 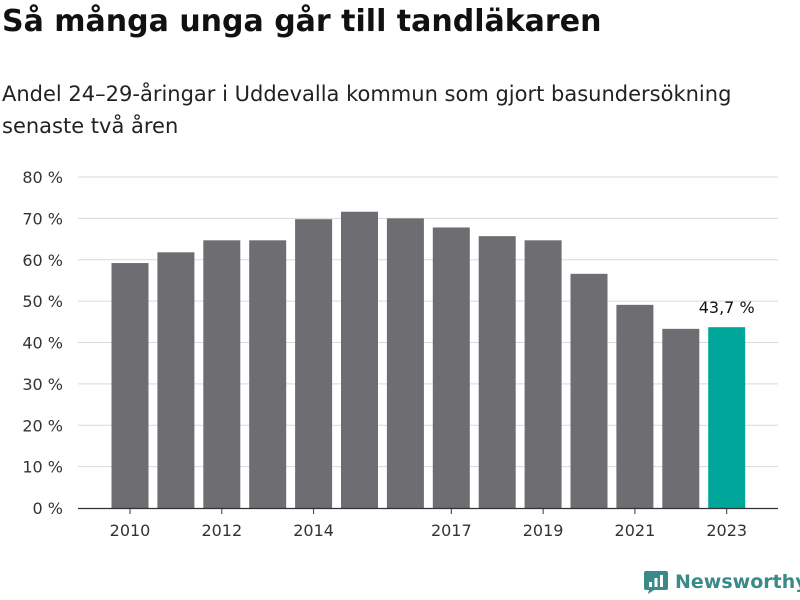 I want to click on y-tick-label: 40 %, so click(x=42, y=343).